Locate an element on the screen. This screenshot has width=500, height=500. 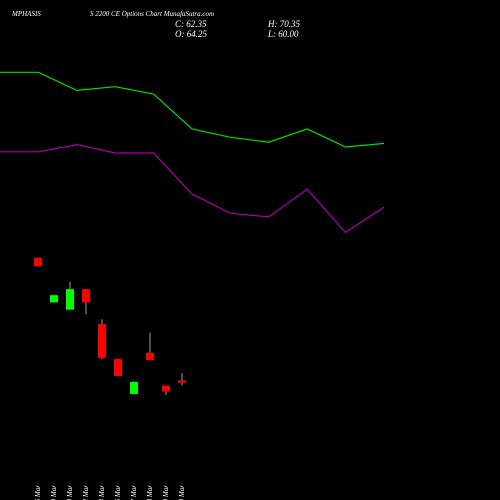
open-label: O: 64.25 is located at coordinates (191, 34).